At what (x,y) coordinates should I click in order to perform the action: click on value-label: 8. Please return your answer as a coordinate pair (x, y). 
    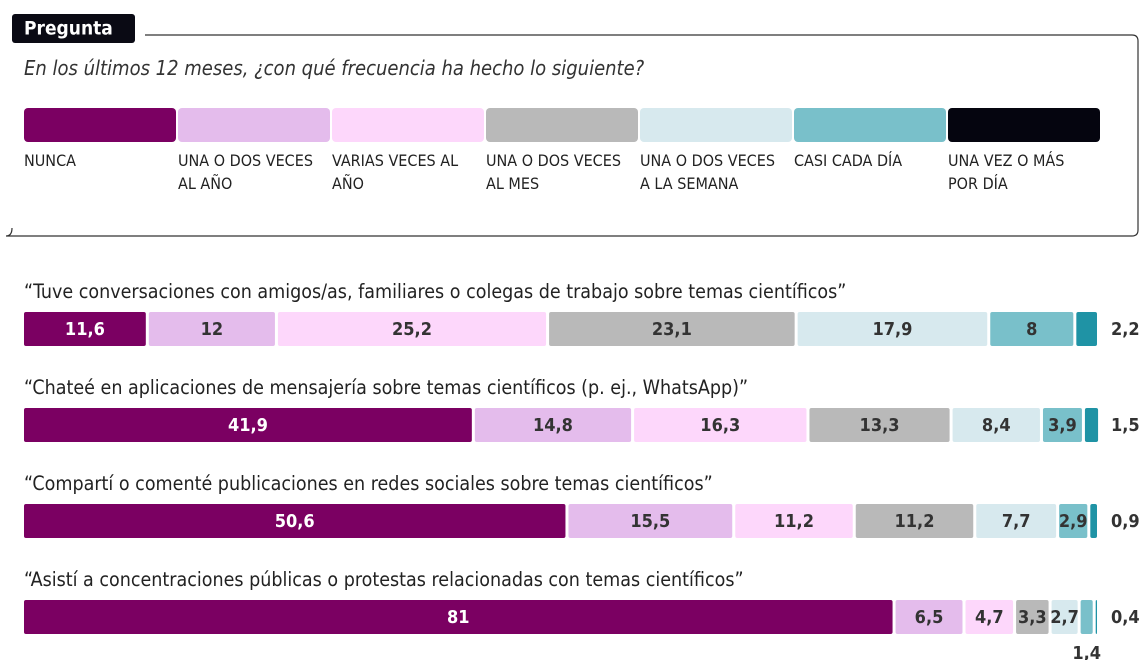
    Looking at the image, I should click on (1031, 329).